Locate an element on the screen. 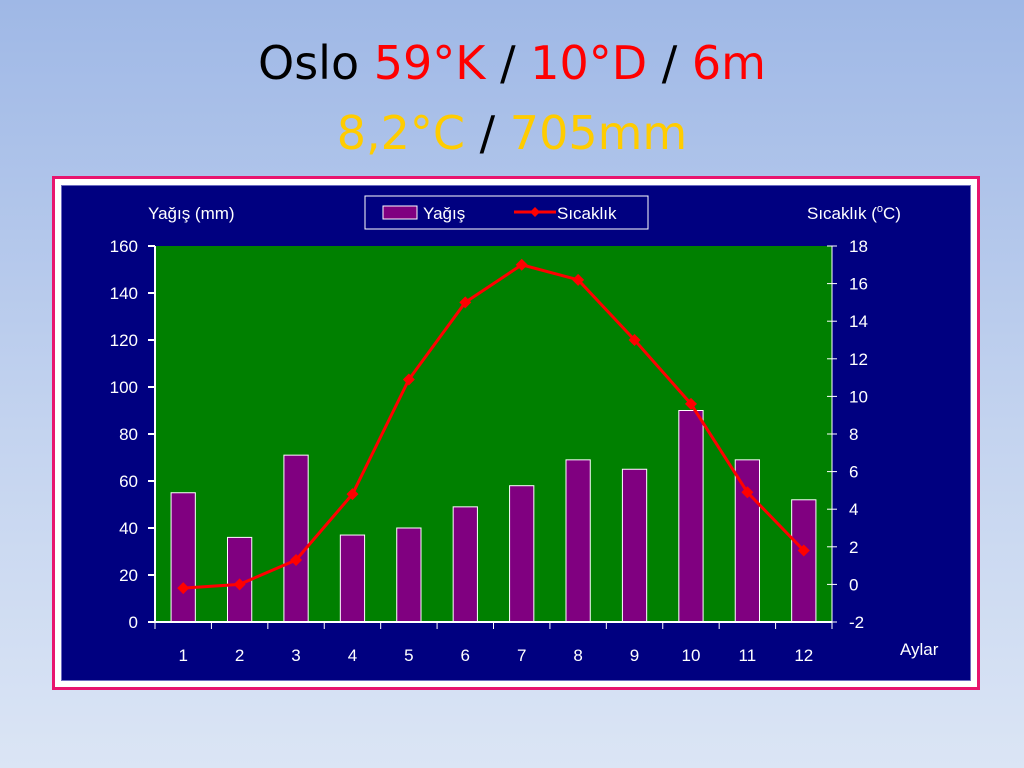  right-tick-label: 16 is located at coordinates (858, 284).